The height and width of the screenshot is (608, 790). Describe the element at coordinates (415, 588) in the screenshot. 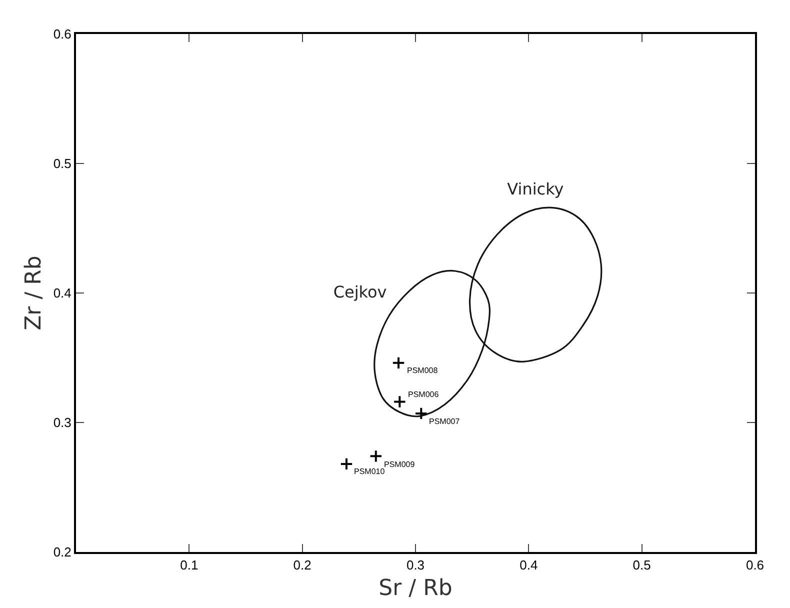

I see `x-axis-title: Sr / Rb` at that location.